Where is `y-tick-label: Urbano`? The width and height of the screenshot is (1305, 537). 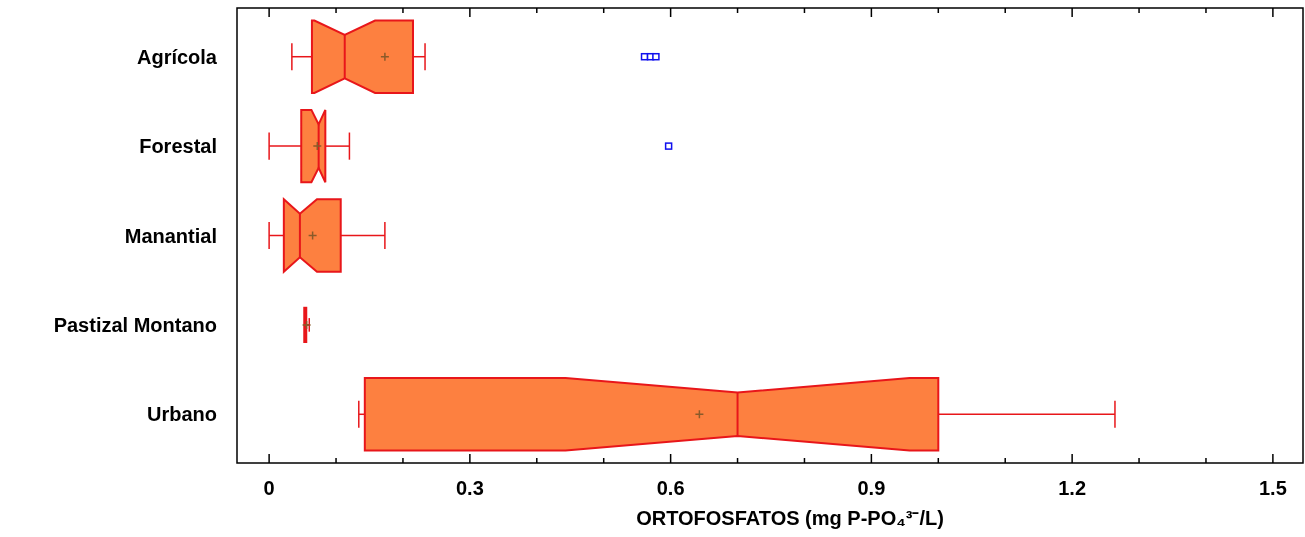 y-tick-label: Urbano is located at coordinates (182, 414).